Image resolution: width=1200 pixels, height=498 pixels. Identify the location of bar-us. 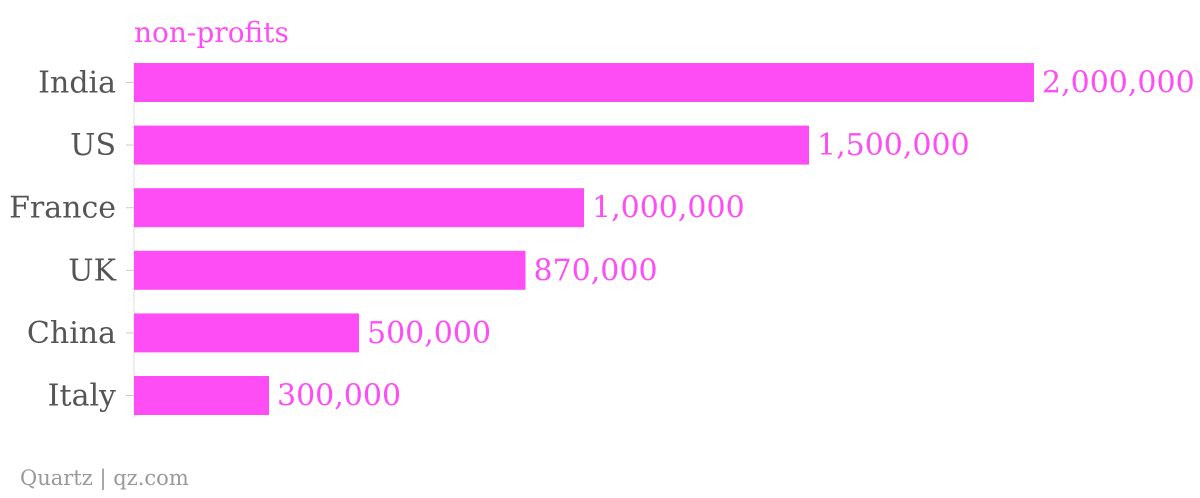
(471, 145).